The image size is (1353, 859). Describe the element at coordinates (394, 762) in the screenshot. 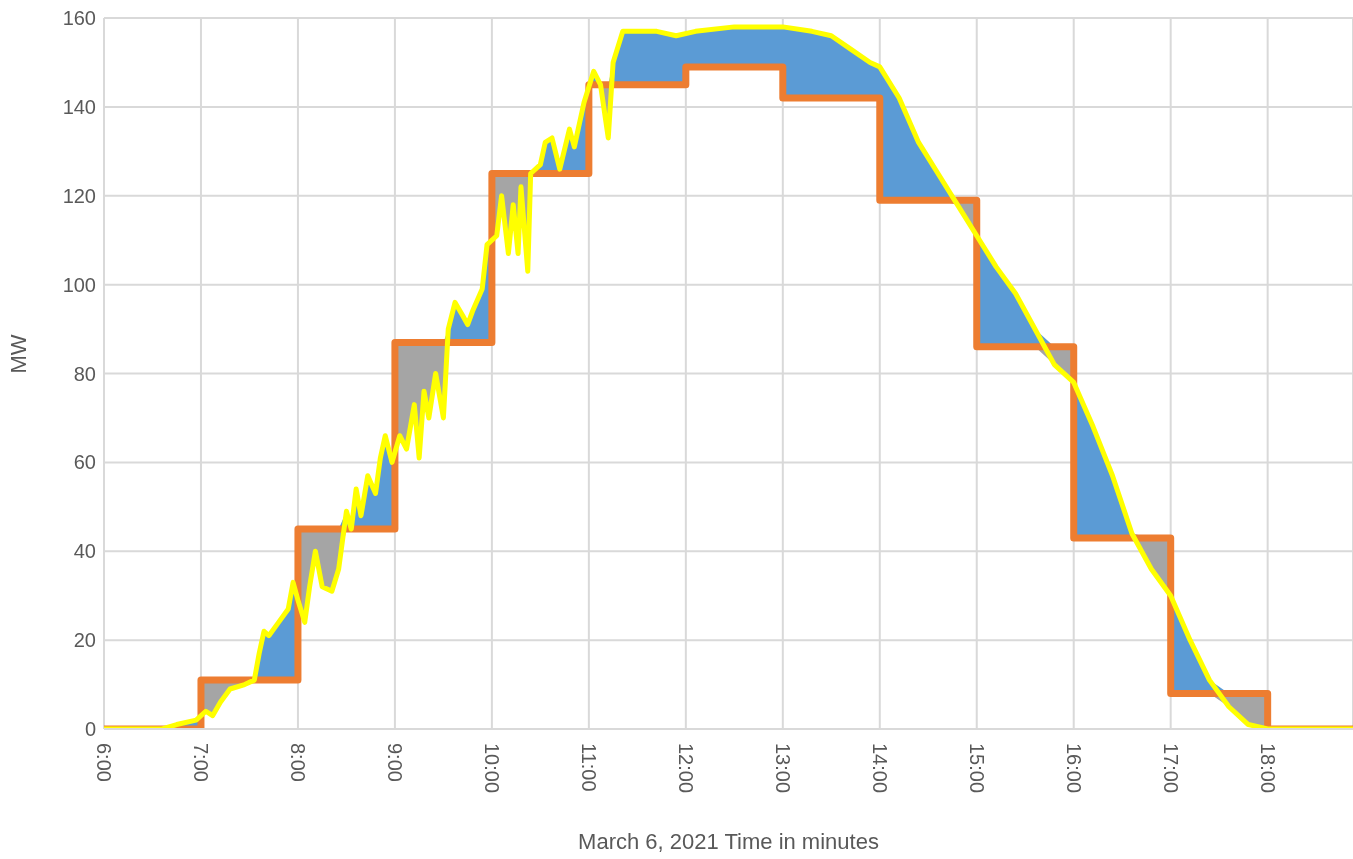

I see `x-tick-label: 9:00` at that location.